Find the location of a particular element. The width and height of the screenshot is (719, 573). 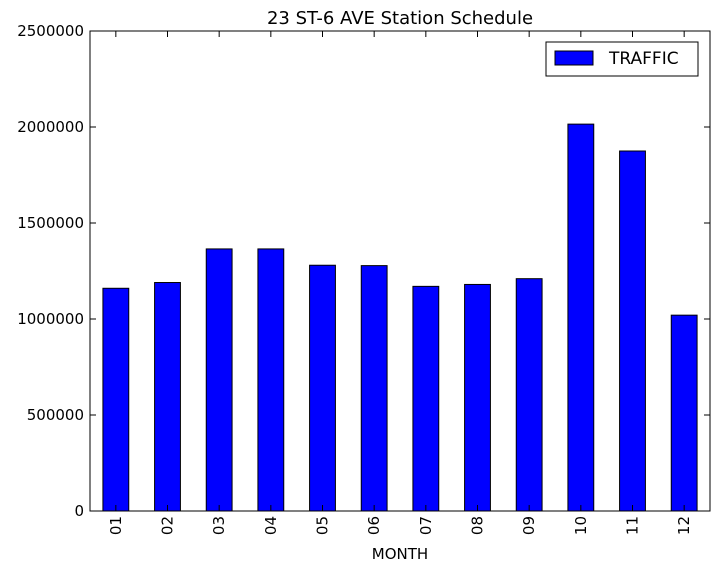

x-tick-label: 02 is located at coordinates (168, 525).